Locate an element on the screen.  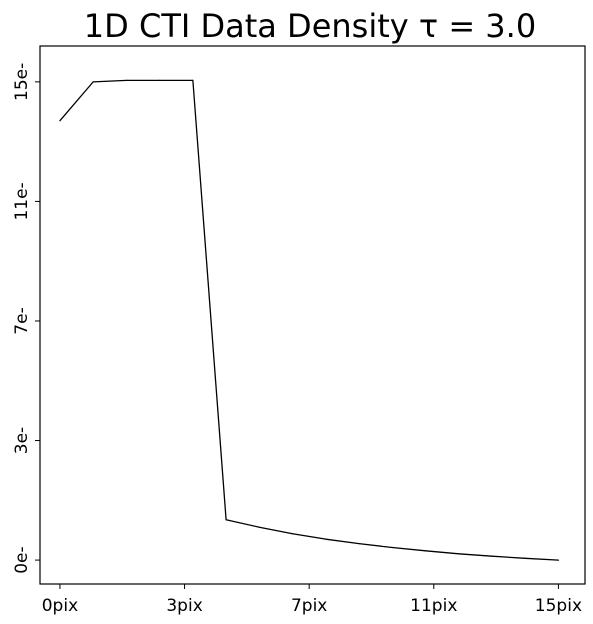
y-tick-label: 15e- is located at coordinates (22, 82).